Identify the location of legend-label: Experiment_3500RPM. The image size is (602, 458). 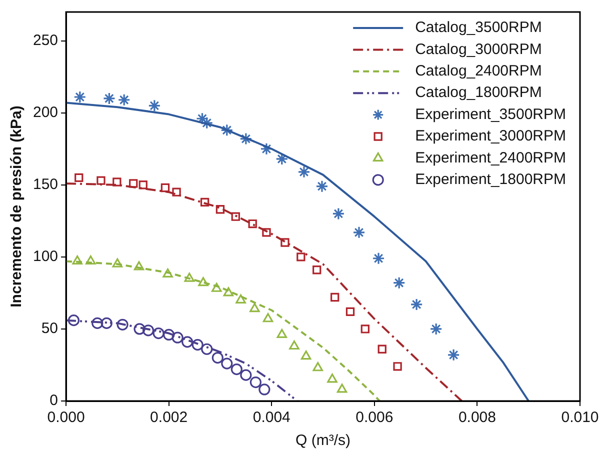
(490, 114).